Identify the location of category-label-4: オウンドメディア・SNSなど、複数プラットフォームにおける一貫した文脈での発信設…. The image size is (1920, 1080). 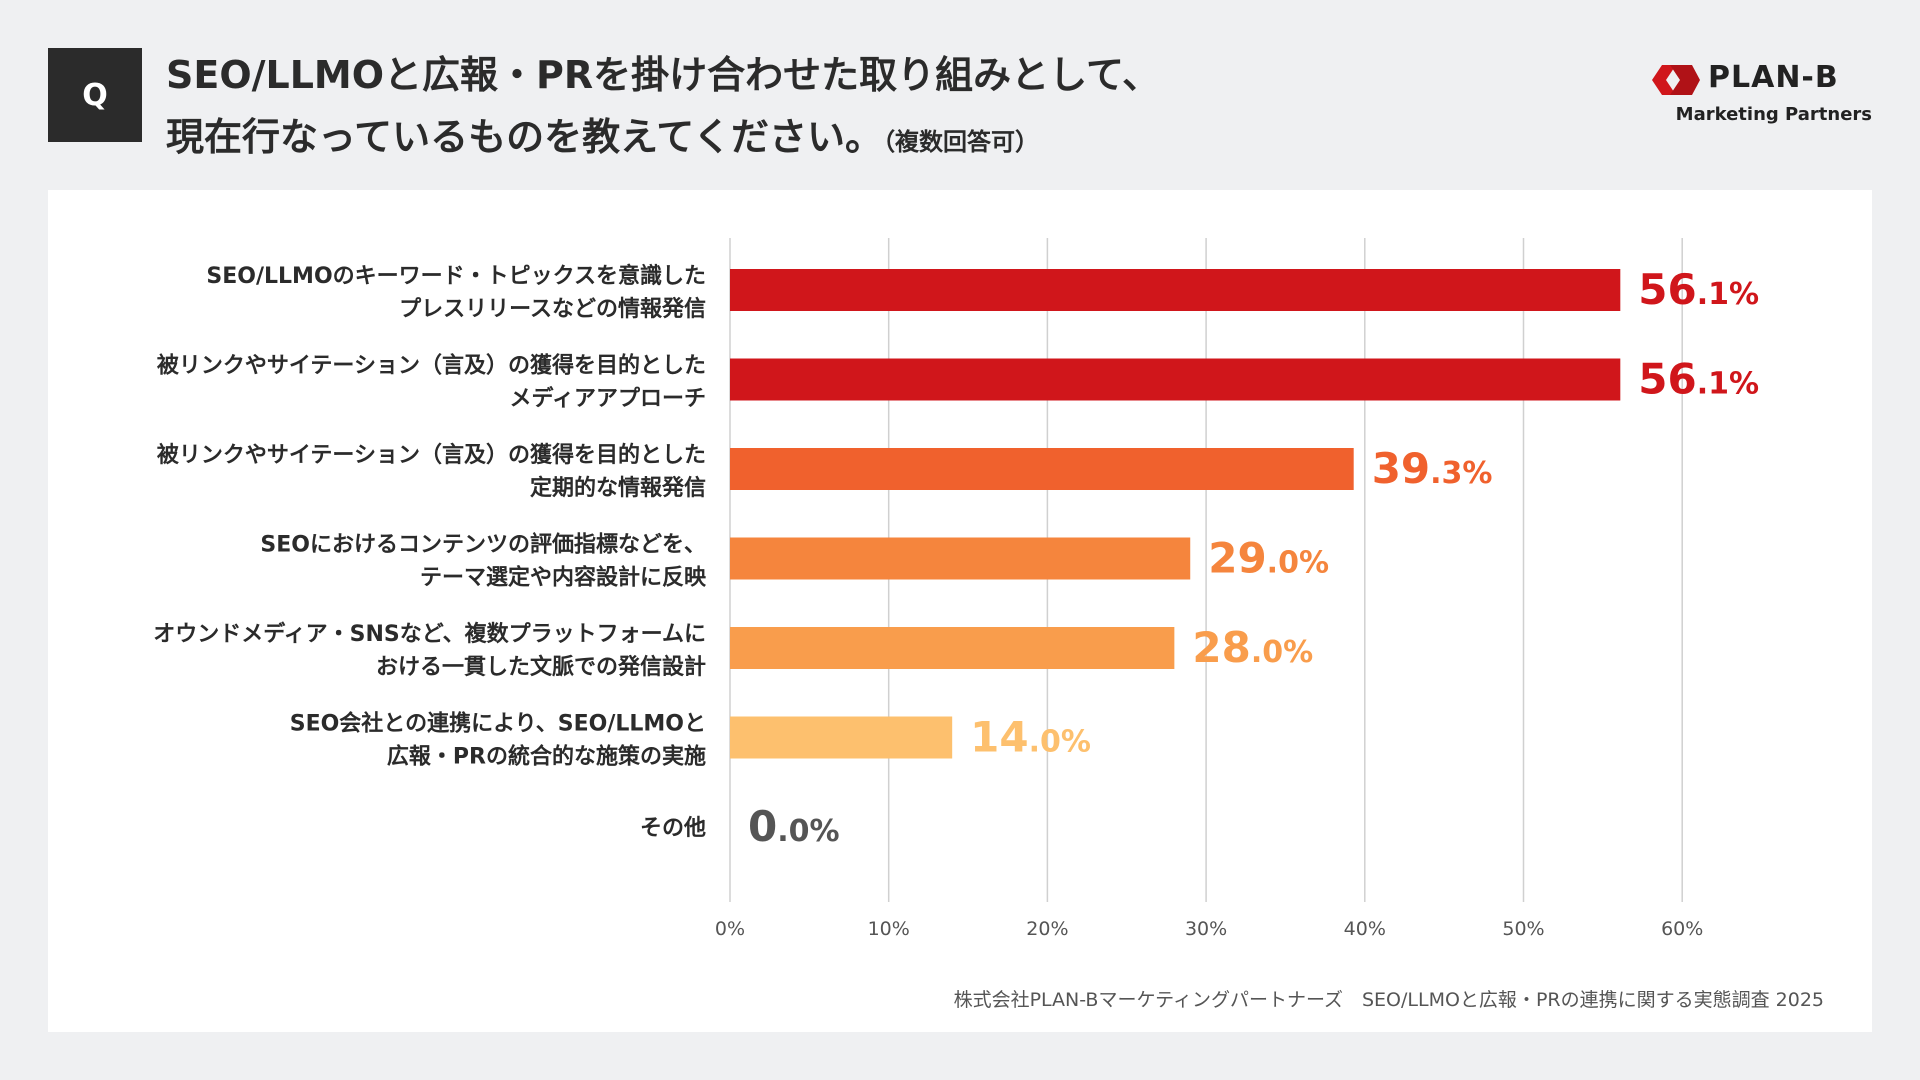
(429, 650).